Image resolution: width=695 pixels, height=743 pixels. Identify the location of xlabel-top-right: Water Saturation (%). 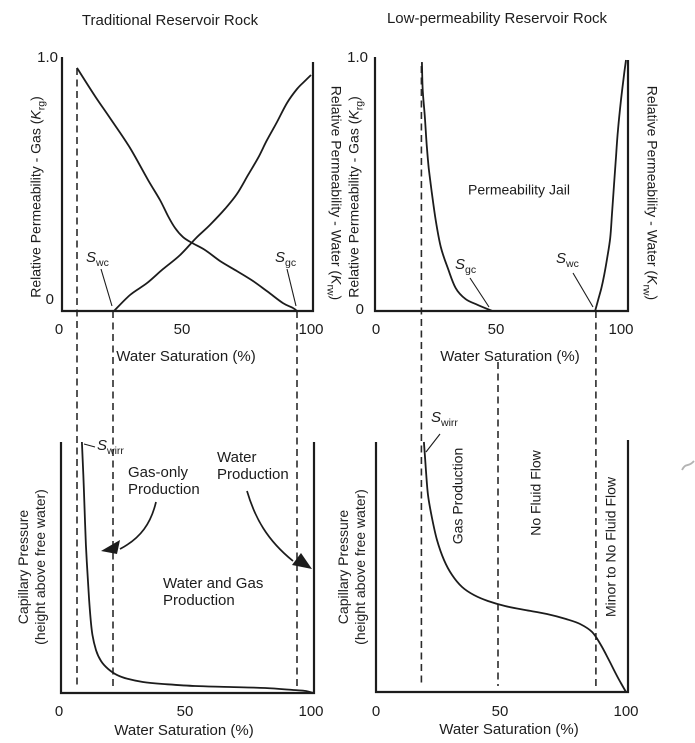
(510, 356).